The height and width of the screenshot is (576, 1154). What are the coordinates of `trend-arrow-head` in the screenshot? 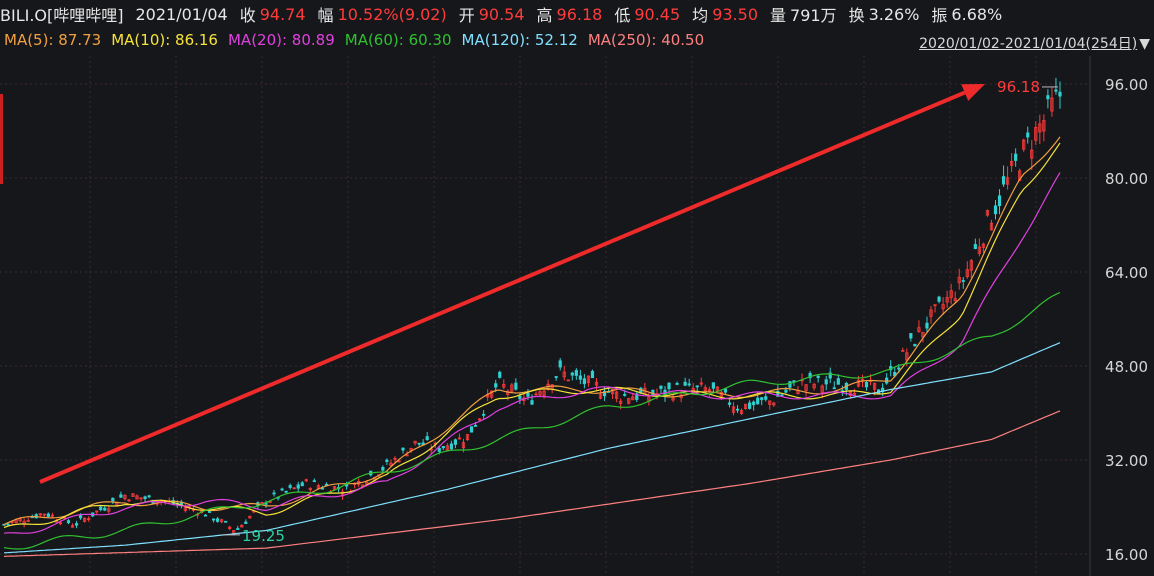 It's located at (973, 92).